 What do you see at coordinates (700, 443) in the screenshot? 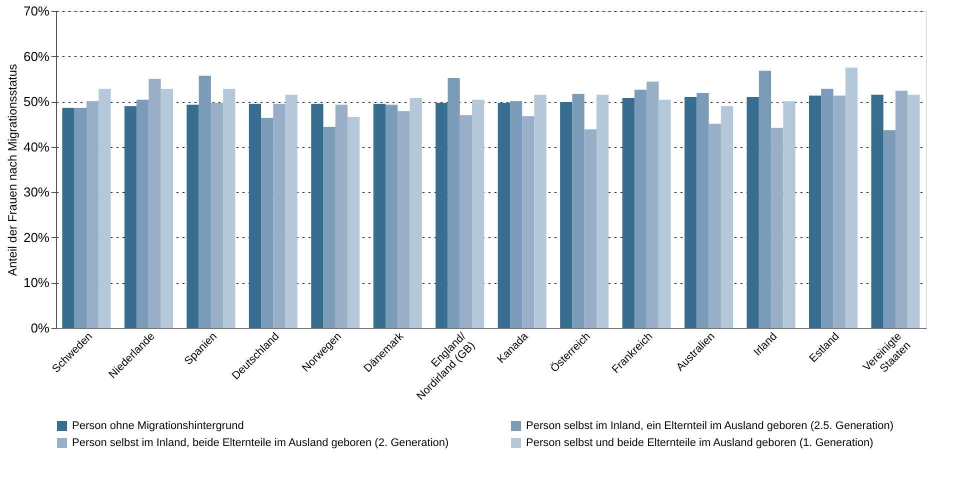
I see `legend-label: Person selbst und beide Elternteile im Ausland geboren (1. Generation)` at bounding box center [700, 443].